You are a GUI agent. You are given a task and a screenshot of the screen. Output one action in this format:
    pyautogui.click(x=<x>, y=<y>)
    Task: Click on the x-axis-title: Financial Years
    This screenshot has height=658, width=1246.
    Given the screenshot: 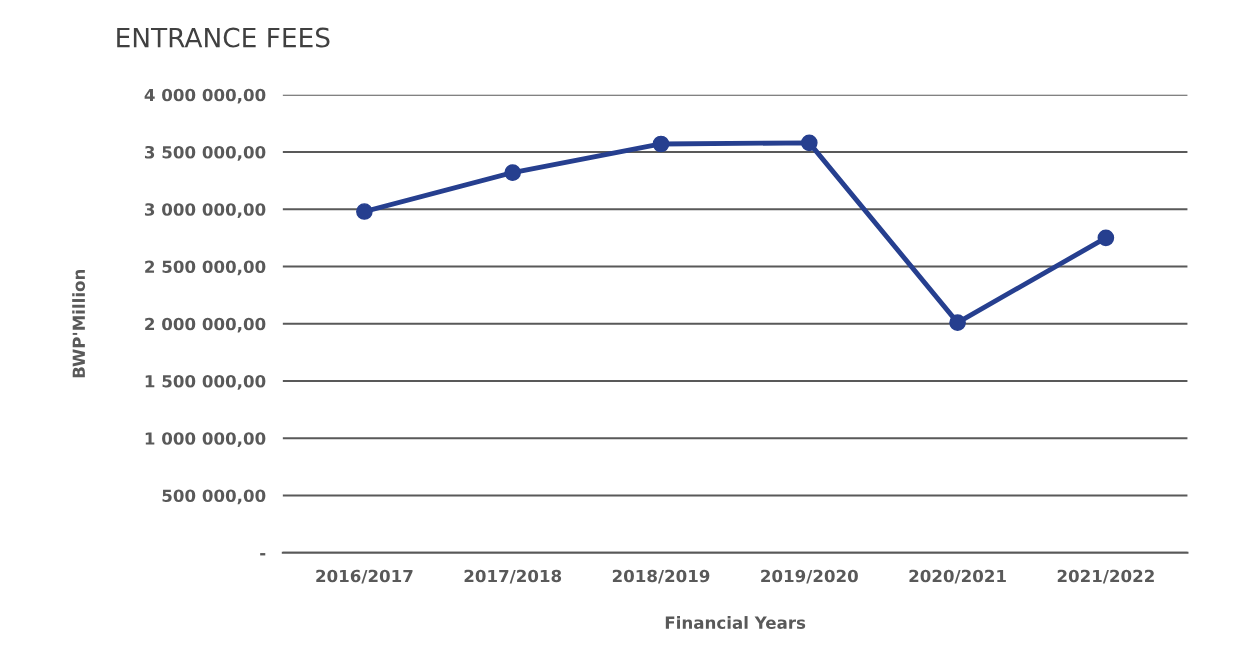 What is the action you would take?
    pyautogui.click(x=735, y=622)
    